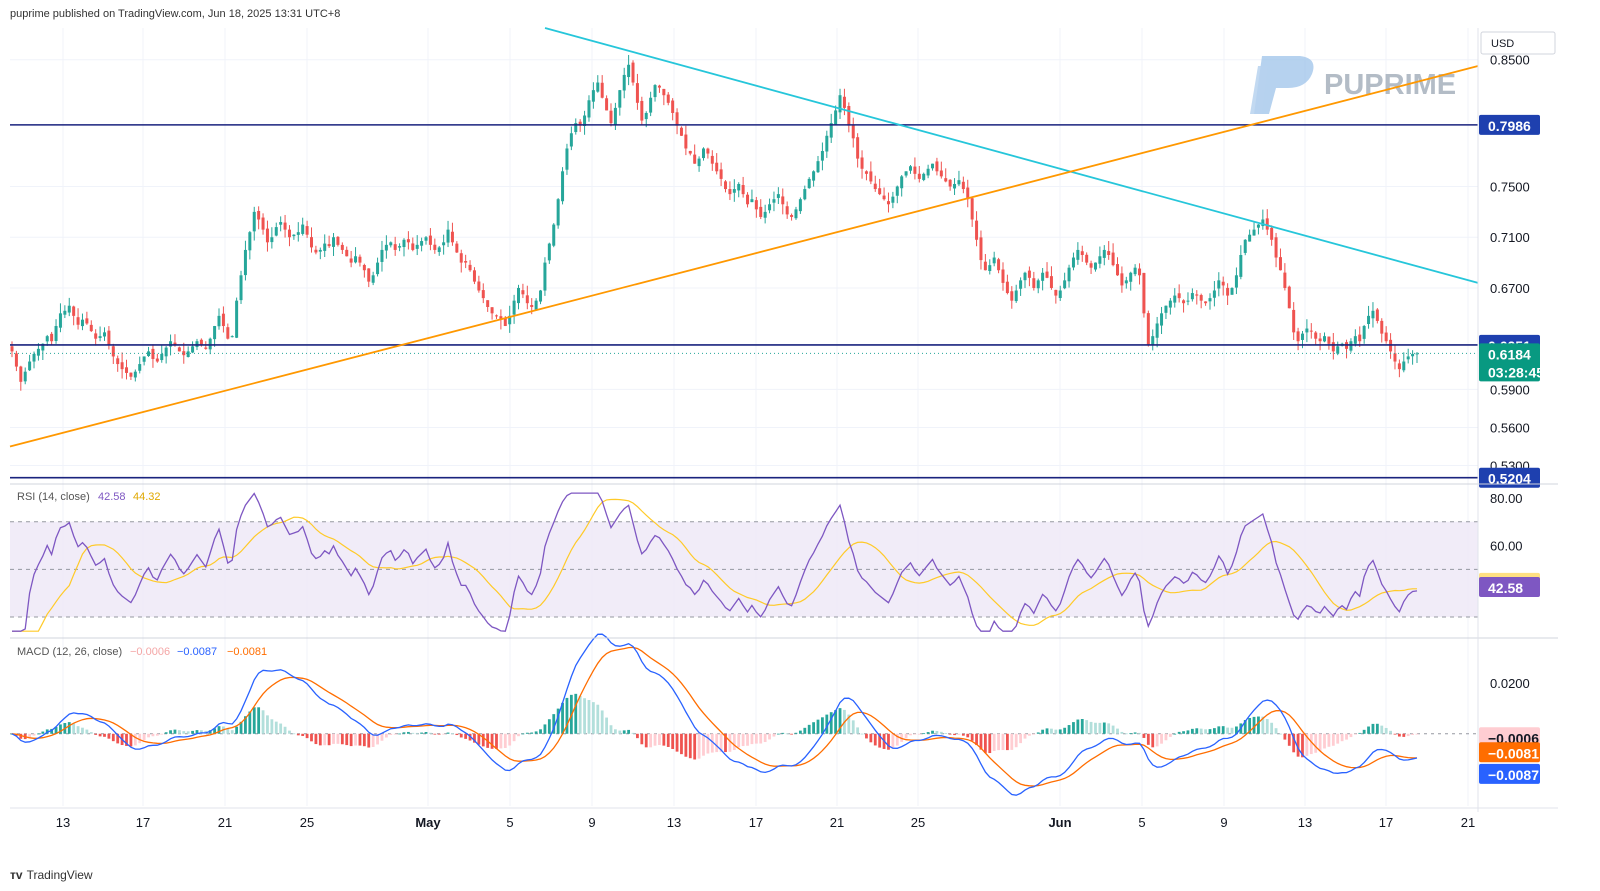 The image size is (1600, 891). What do you see at coordinates (1386, 822) in the screenshot?
I see `time-tick-label: 17` at bounding box center [1386, 822].